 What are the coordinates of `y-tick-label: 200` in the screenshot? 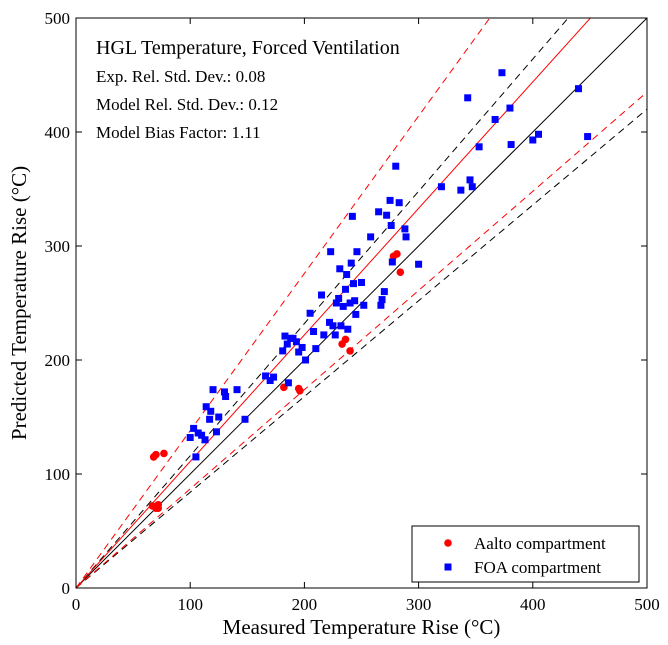 It's located at (58, 360).